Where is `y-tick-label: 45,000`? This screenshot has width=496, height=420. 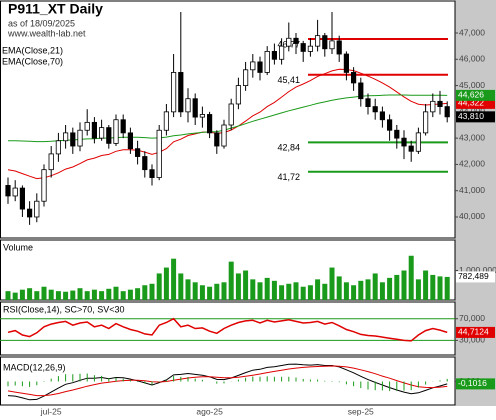 y-tick-label: 45,000 is located at coordinates (472, 85).